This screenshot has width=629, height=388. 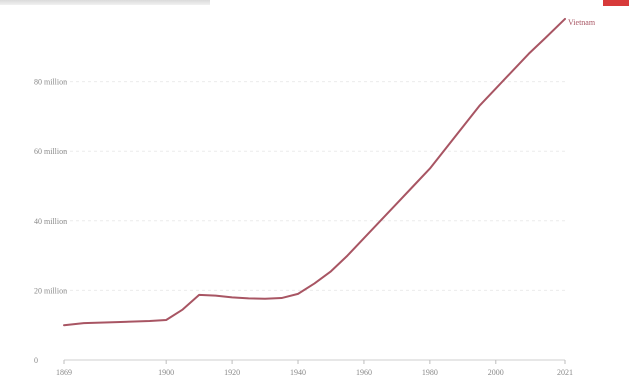 What do you see at coordinates (50, 151) in the screenshot?
I see `y-tick-label: 60 million` at bounding box center [50, 151].